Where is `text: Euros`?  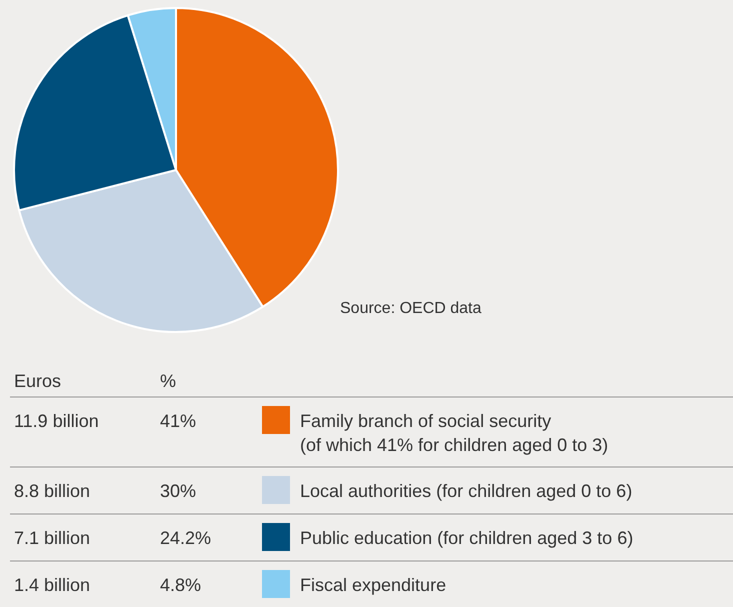
text: Euros is located at coordinates (38, 381).